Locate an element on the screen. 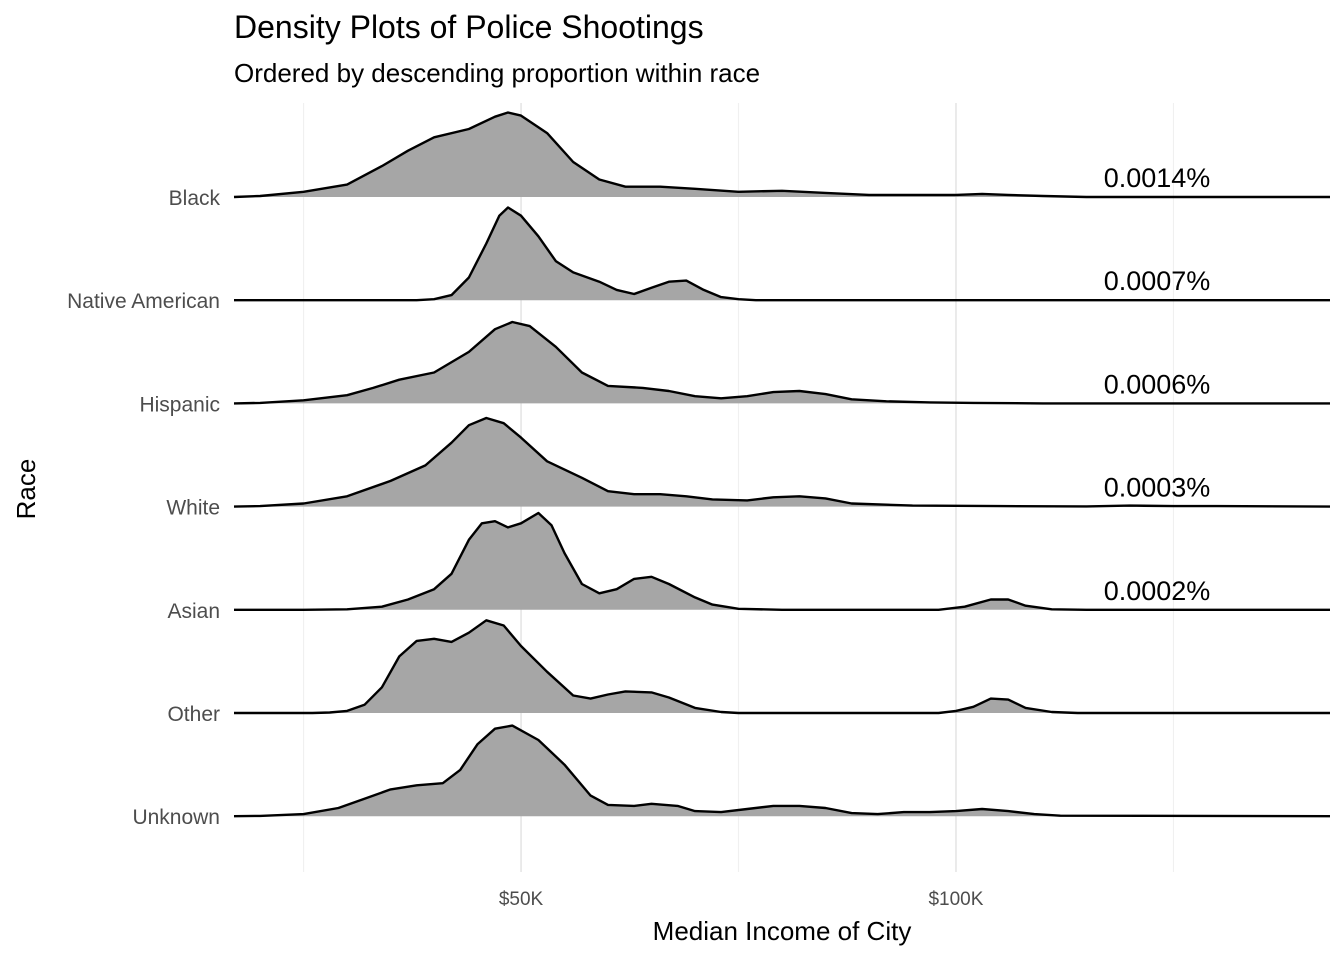 The height and width of the screenshot is (960, 1344). ridge-black is located at coordinates (781, 155).